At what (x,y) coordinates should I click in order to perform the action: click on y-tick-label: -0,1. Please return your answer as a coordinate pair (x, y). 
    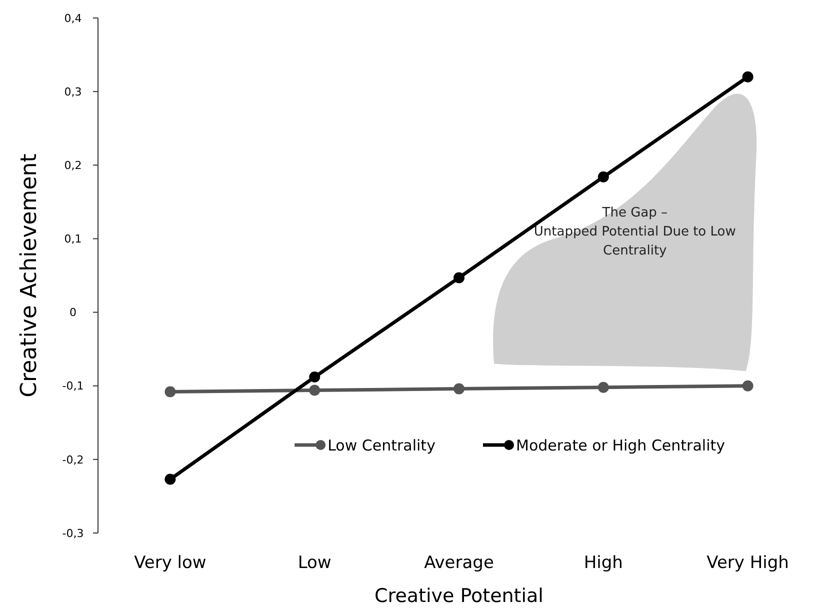
    Looking at the image, I should click on (73, 386).